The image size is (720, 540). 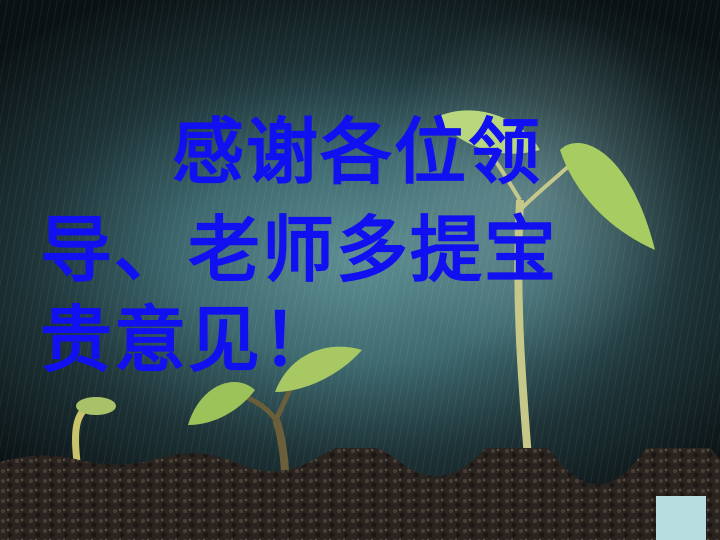 I want to click on middle-seedling-right-leaf, so click(x=318, y=369).